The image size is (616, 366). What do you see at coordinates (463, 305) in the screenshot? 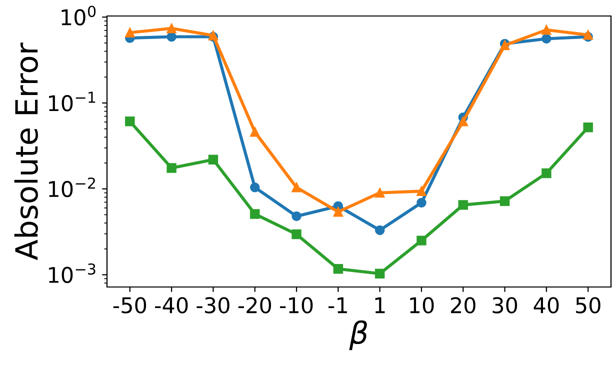
I see `x-tick-label: 20` at bounding box center [463, 305].